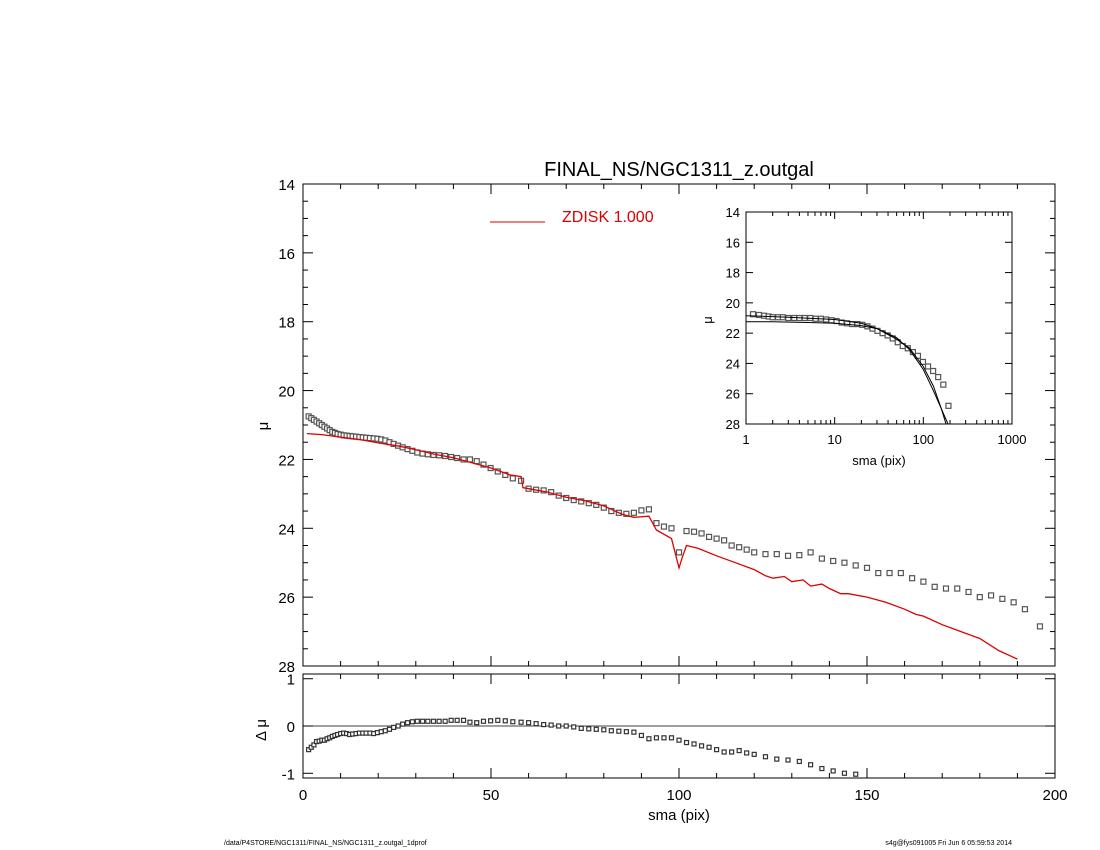 This screenshot has height=850, width=1100. I want to click on main-ytick-label: 26, so click(286, 598).